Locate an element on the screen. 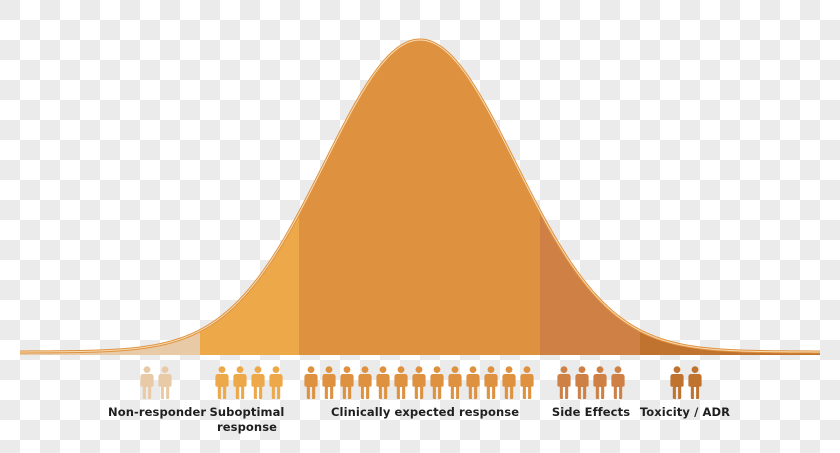  label-clinically-expected: Clinically expected response is located at coordinates (425, 412).